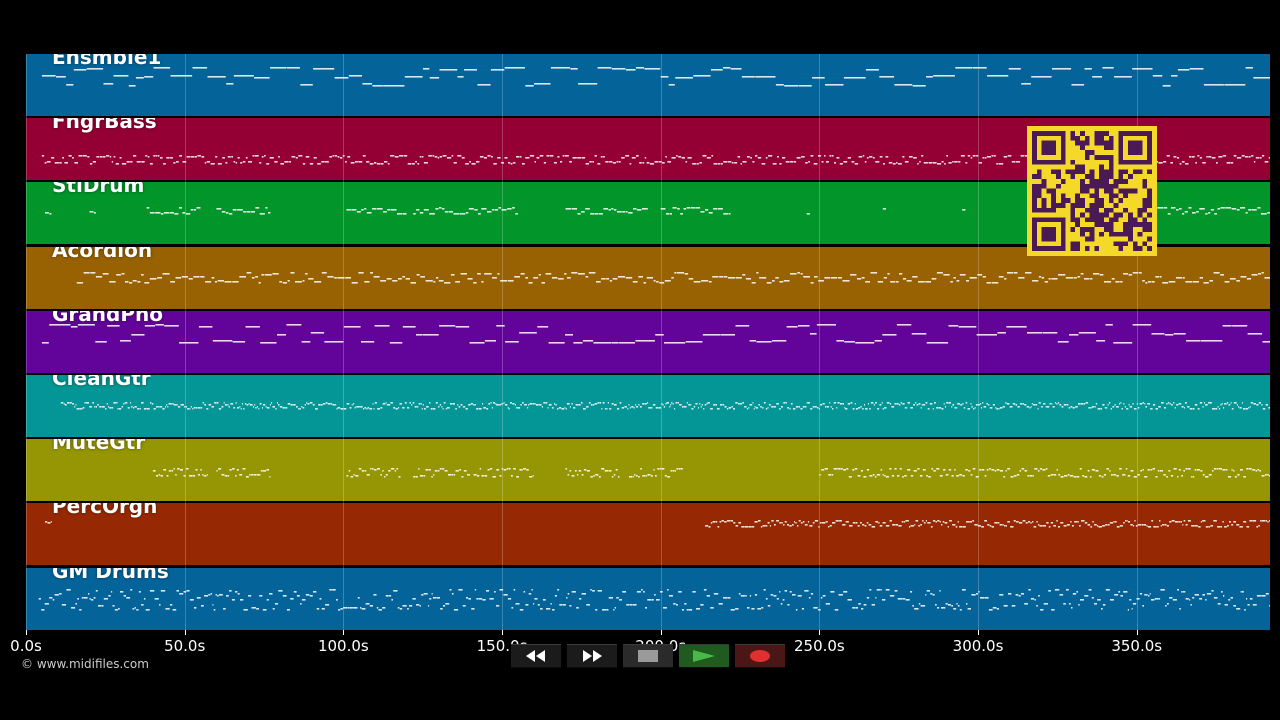  Describe the element at coordinates (98, 190) in the screenshot. I see `track-label: StlDrum` at that location.